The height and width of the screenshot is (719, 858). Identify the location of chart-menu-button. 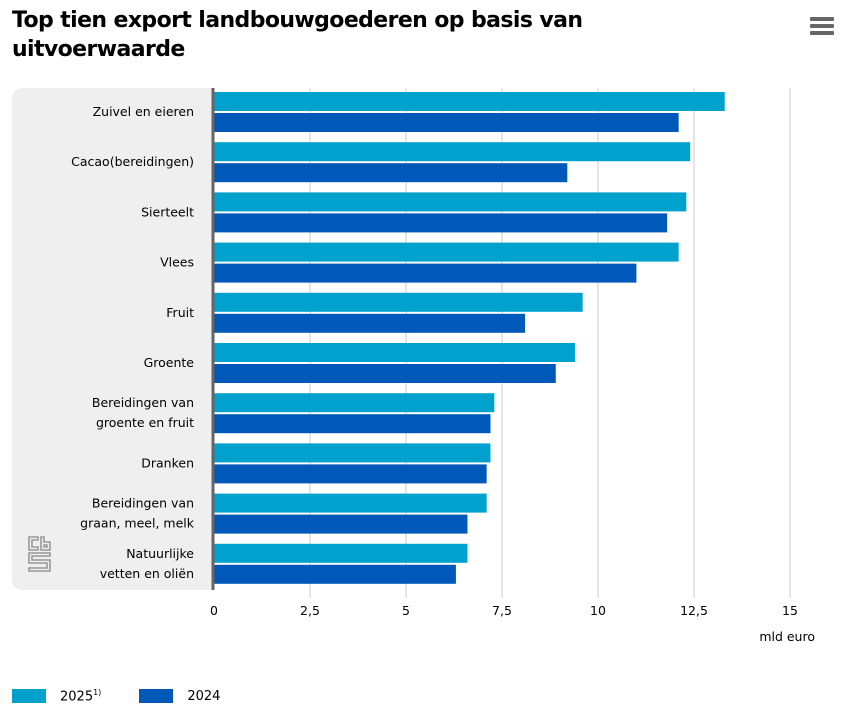
(822, 27).